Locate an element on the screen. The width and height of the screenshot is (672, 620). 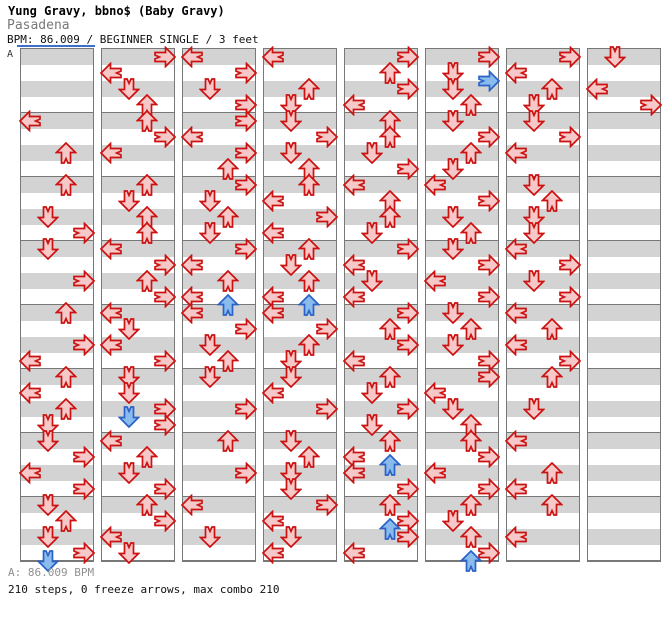
right-arrow-note-8th is located at coordinates (489, 81).